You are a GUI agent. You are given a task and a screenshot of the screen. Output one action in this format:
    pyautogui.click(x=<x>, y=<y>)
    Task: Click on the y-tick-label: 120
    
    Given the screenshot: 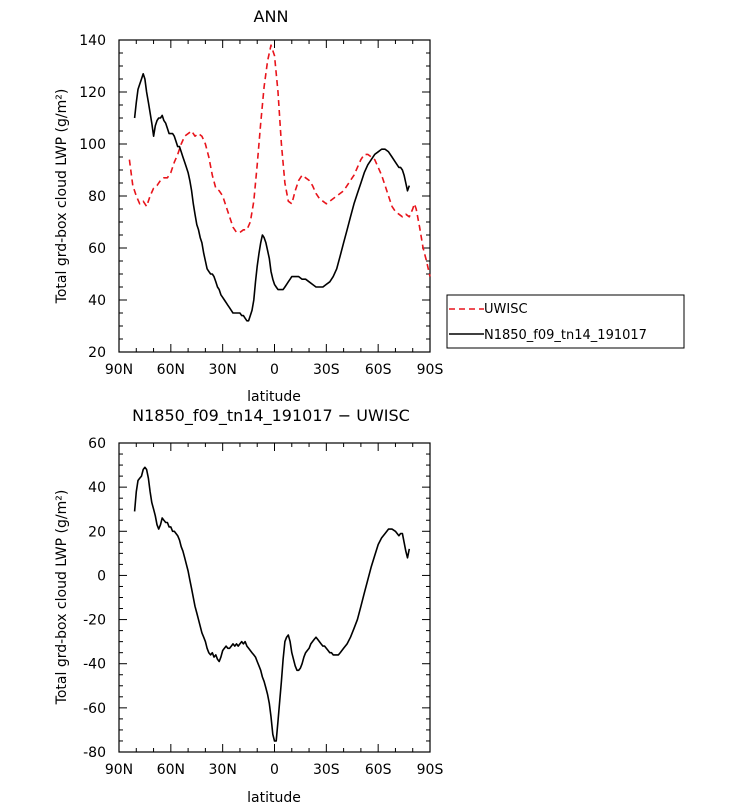 What is the action you would take?
    pyautogui.click(x=92, y=93)
    